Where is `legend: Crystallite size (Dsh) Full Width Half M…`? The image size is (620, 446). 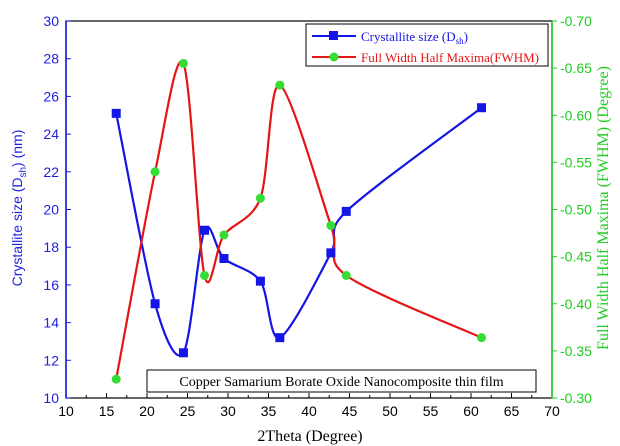 legend: Crystallite size (Dsh) Full Width Half M… is located at coordinates (427, 45).